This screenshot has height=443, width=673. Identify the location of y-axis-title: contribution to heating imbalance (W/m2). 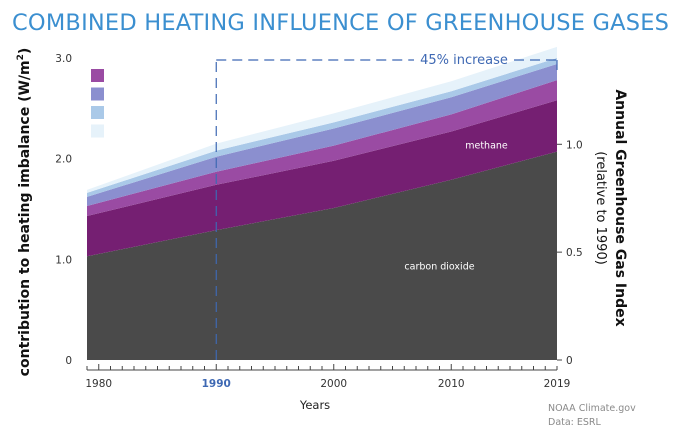
(24, 212).